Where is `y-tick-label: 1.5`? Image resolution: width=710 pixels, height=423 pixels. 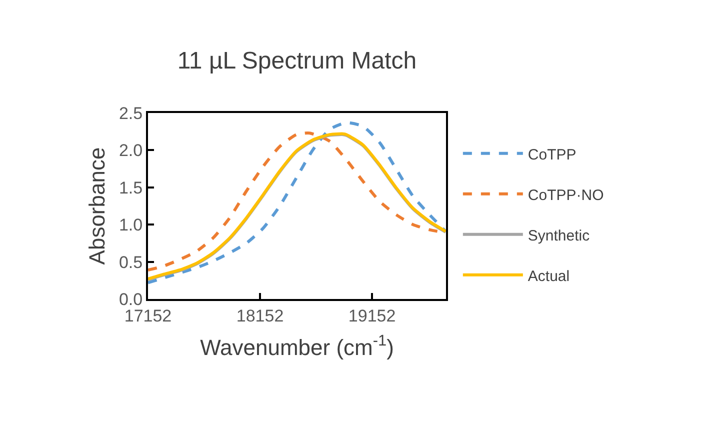 y-tick-label: 1.5 is located at coordinates (130, 188).